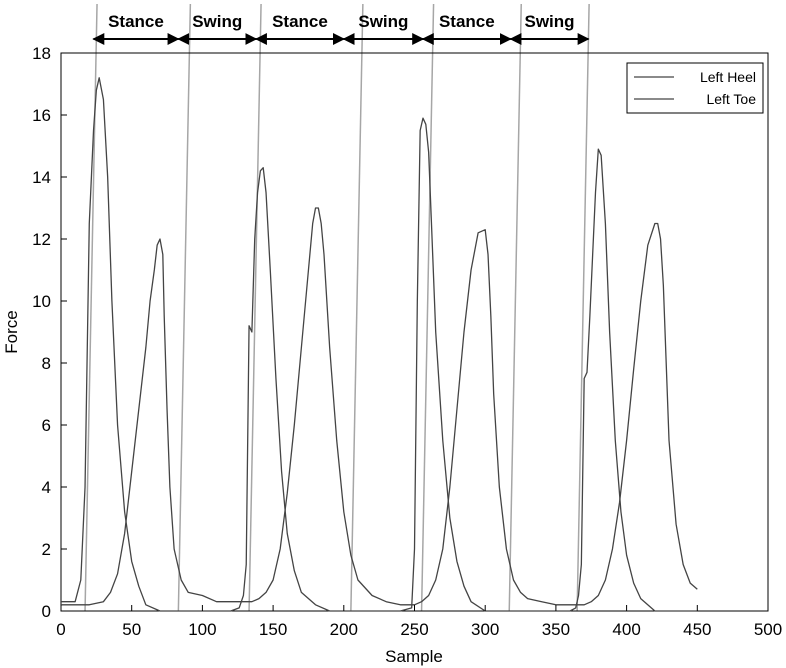 The width and height of the screenshot is (786, 668). What do you see at coordinates (341, 28) in the screenshot?
I see `phase-annotations: Stance Swing Stance Swing Stance Swing` at bounding box center [341, 28].